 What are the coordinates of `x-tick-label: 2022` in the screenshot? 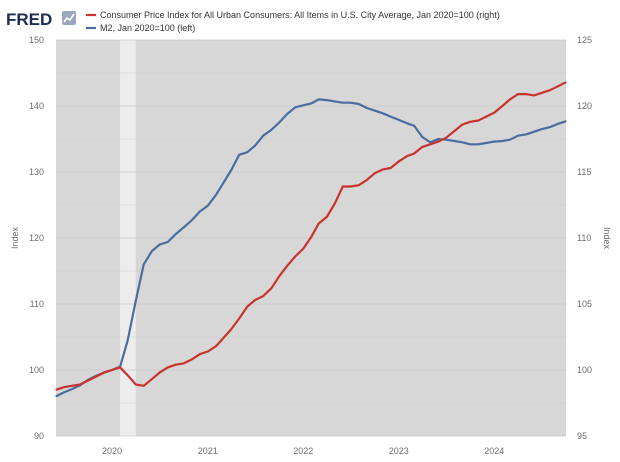 It's located at (303, 451).